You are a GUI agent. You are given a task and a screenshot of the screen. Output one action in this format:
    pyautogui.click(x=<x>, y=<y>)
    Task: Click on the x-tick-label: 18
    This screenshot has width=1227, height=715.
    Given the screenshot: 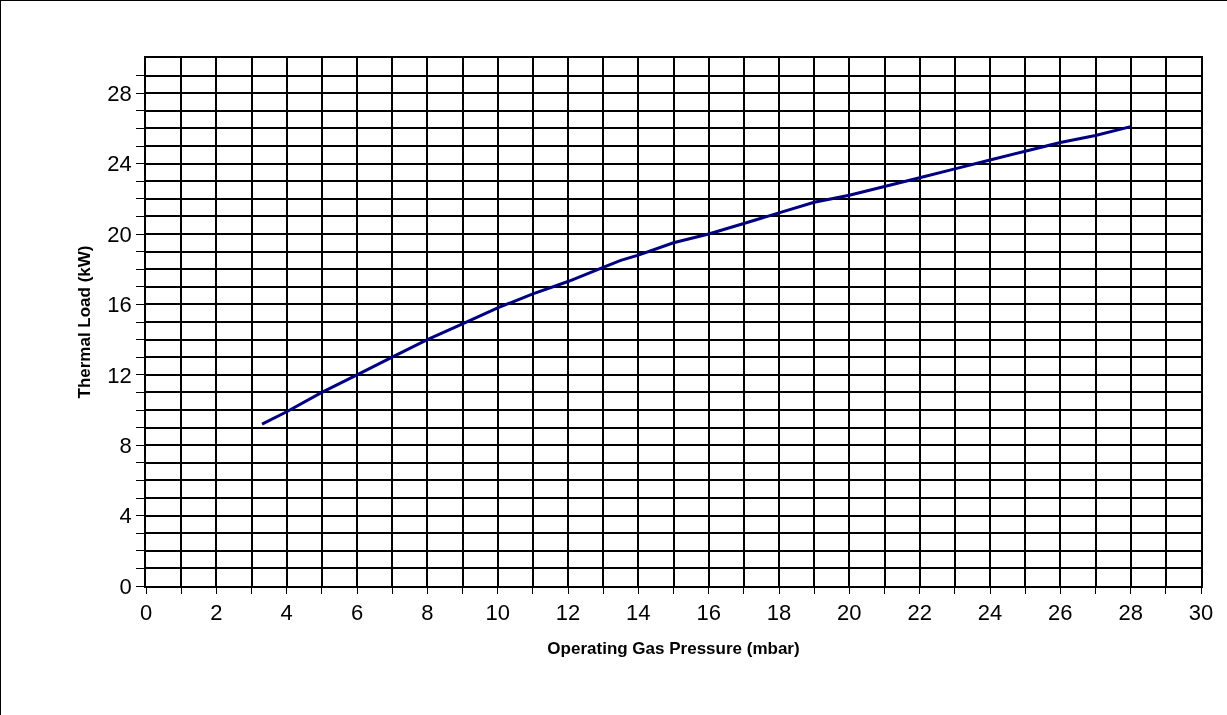 What is the action you would take?
    pyautogui.click(x=779, y=613)
    